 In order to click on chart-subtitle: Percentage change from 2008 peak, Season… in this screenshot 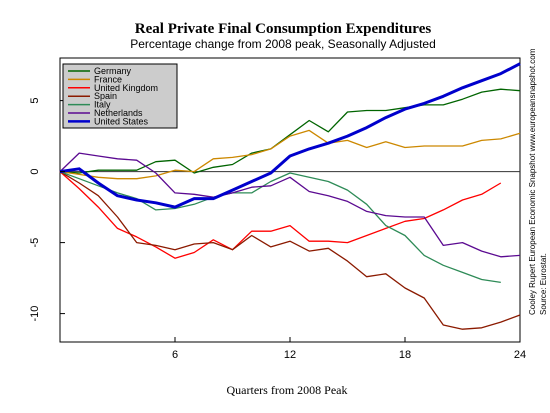, I will do `click(283, 44)`.